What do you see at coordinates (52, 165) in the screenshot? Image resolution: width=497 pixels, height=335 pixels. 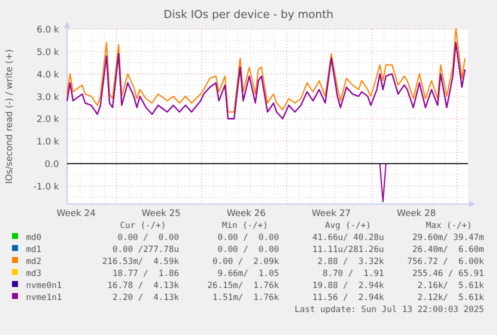 I see `y-tick-label: 0.0` at bounding box center [52, 165].